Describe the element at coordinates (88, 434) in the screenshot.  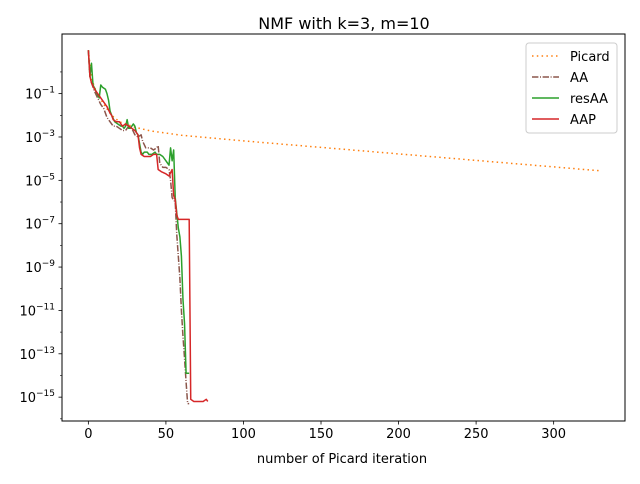
I see `x-tick-label: 0` at that location.